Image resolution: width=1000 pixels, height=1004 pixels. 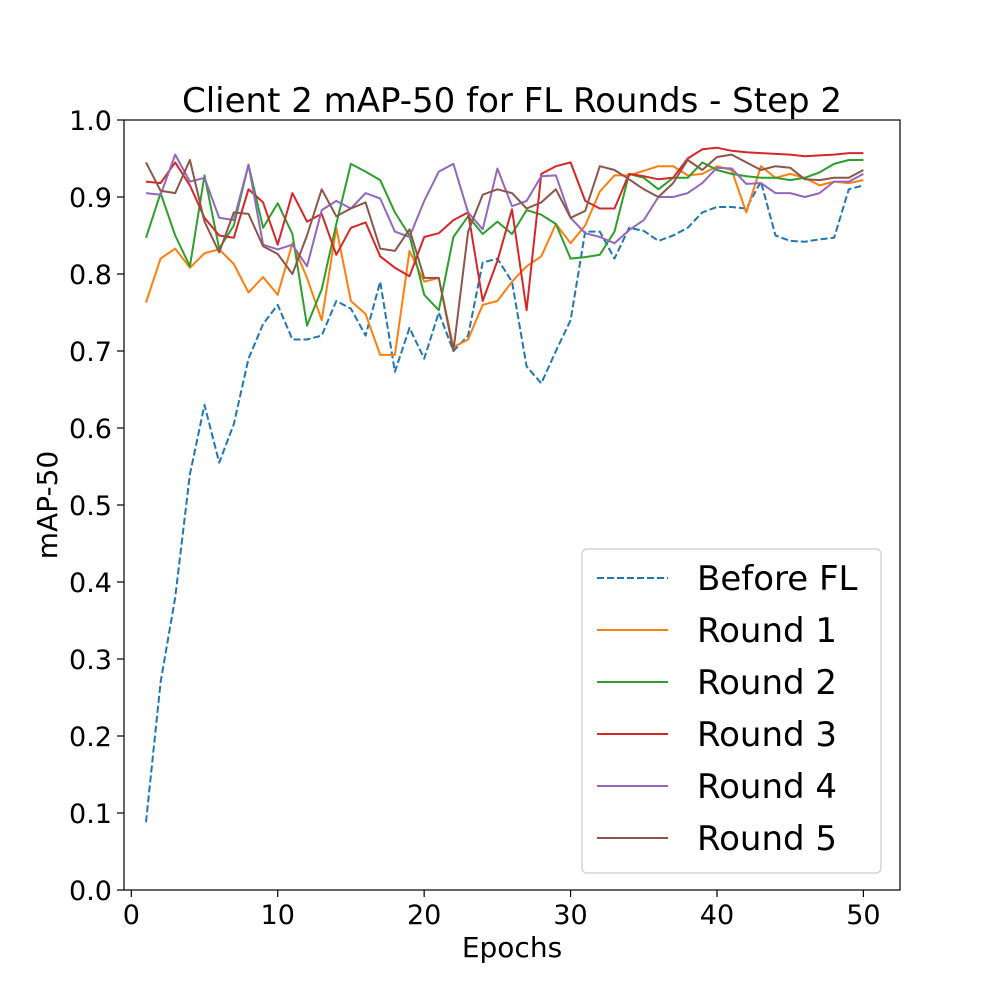 What do you see at coordinates (767, 839) in the screenshot?
I see `legend-label: Round 5` at bounding box center [767, 839].